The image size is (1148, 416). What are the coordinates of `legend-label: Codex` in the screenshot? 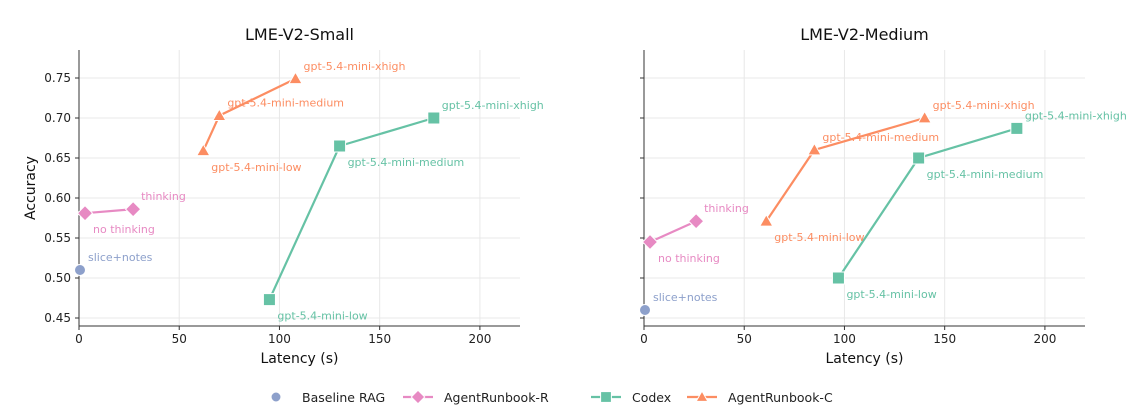 It's located at (651, 397).